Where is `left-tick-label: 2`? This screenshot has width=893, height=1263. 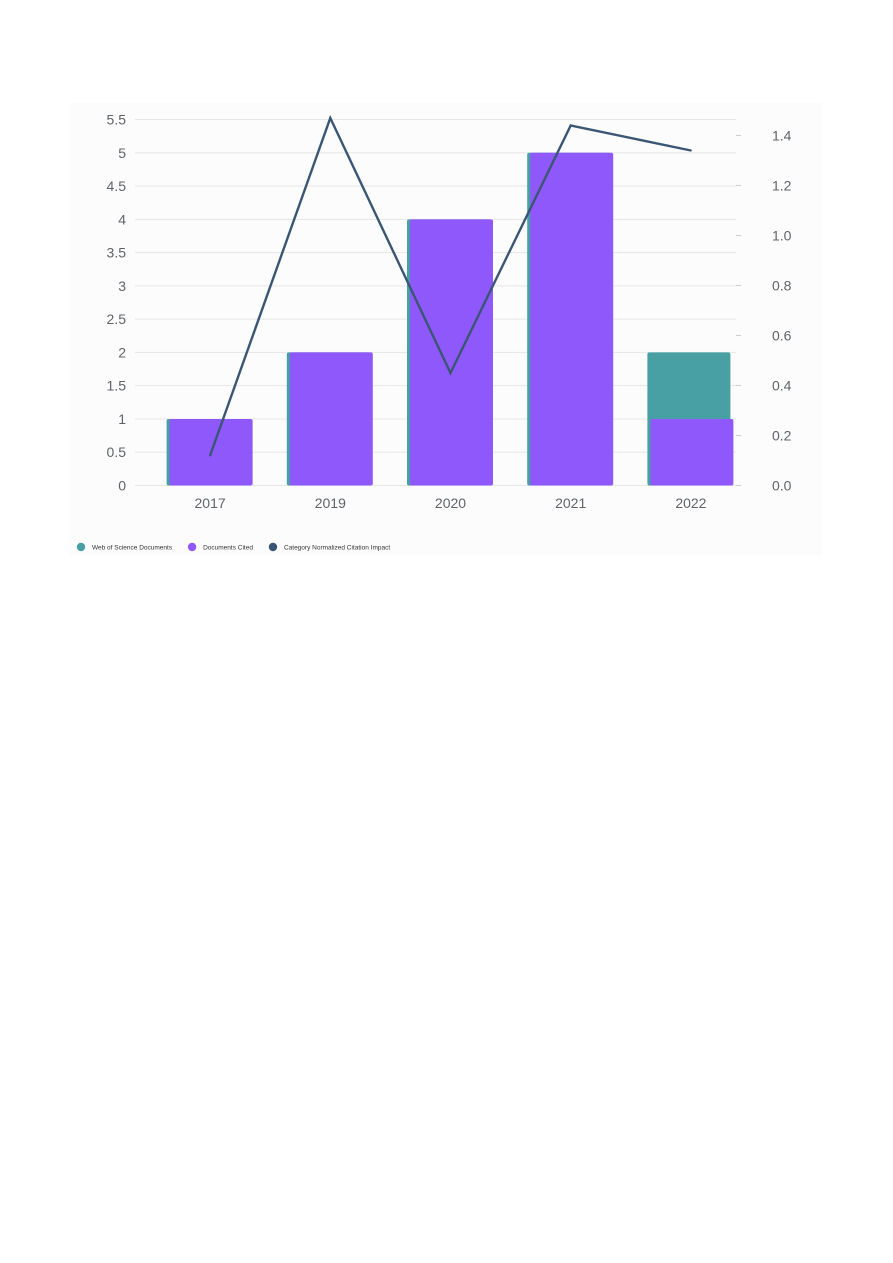
left-tick-label: 2 is located at coordinates (122, 352).